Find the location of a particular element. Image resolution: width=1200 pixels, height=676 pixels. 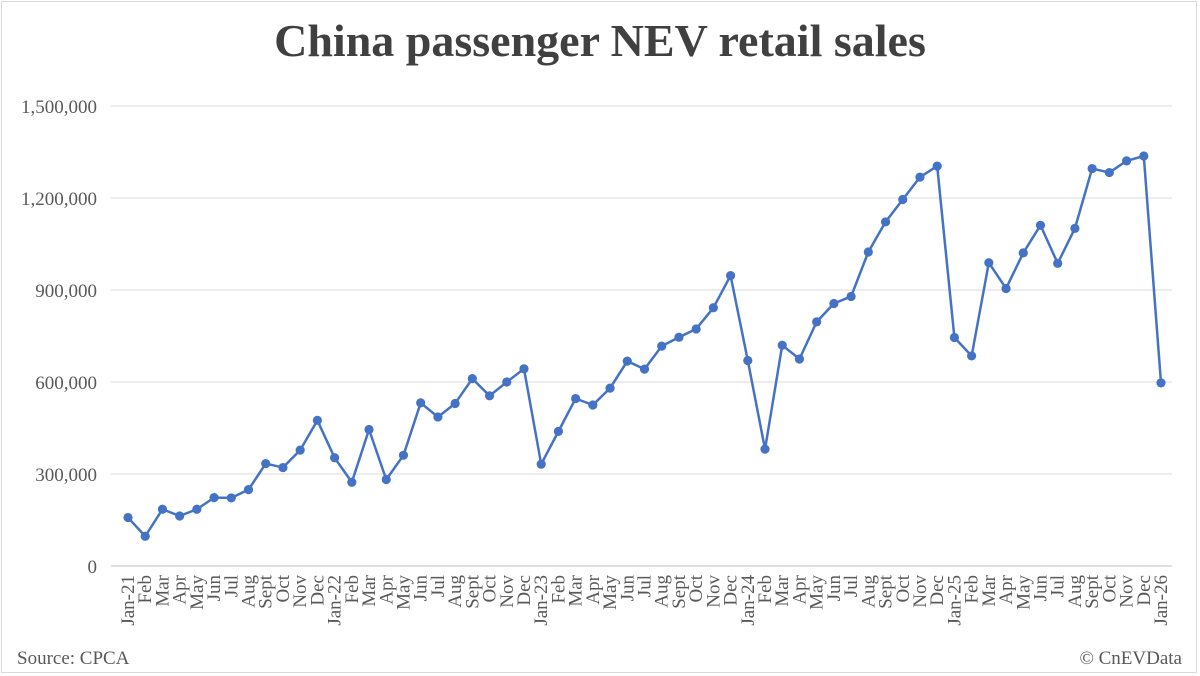

x-tick-label: Jan-21 is located at coordinates (128, 600).